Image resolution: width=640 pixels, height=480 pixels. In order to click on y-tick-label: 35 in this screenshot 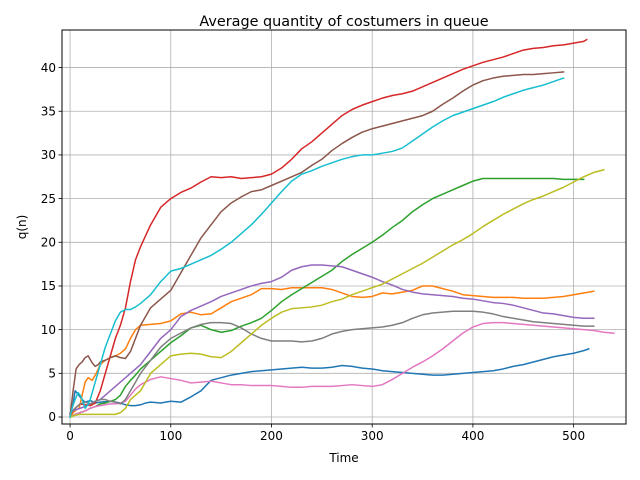, I will do `click(48, 111)`.